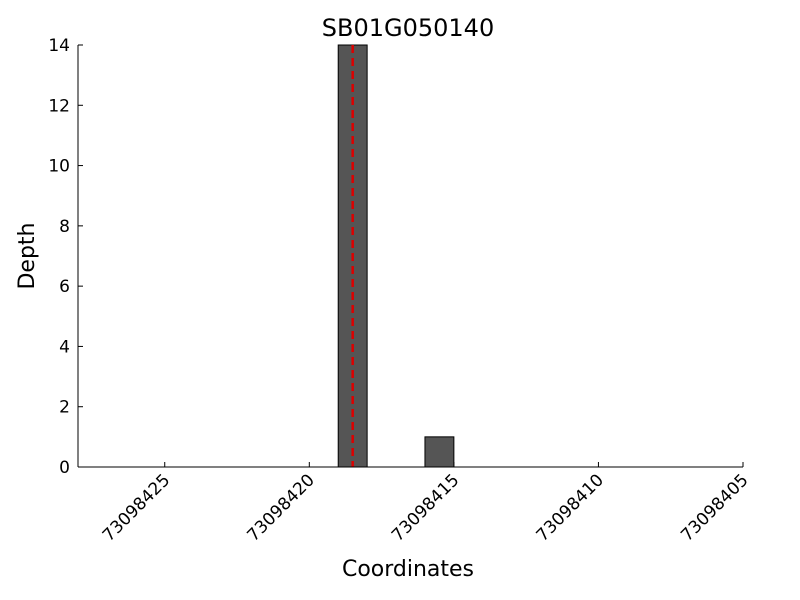 The width and height of the screenshot is (800, 600). Describe the element at coordinates (59, 46) in the screenshot. I see `y-tick-label: 14` at that location.